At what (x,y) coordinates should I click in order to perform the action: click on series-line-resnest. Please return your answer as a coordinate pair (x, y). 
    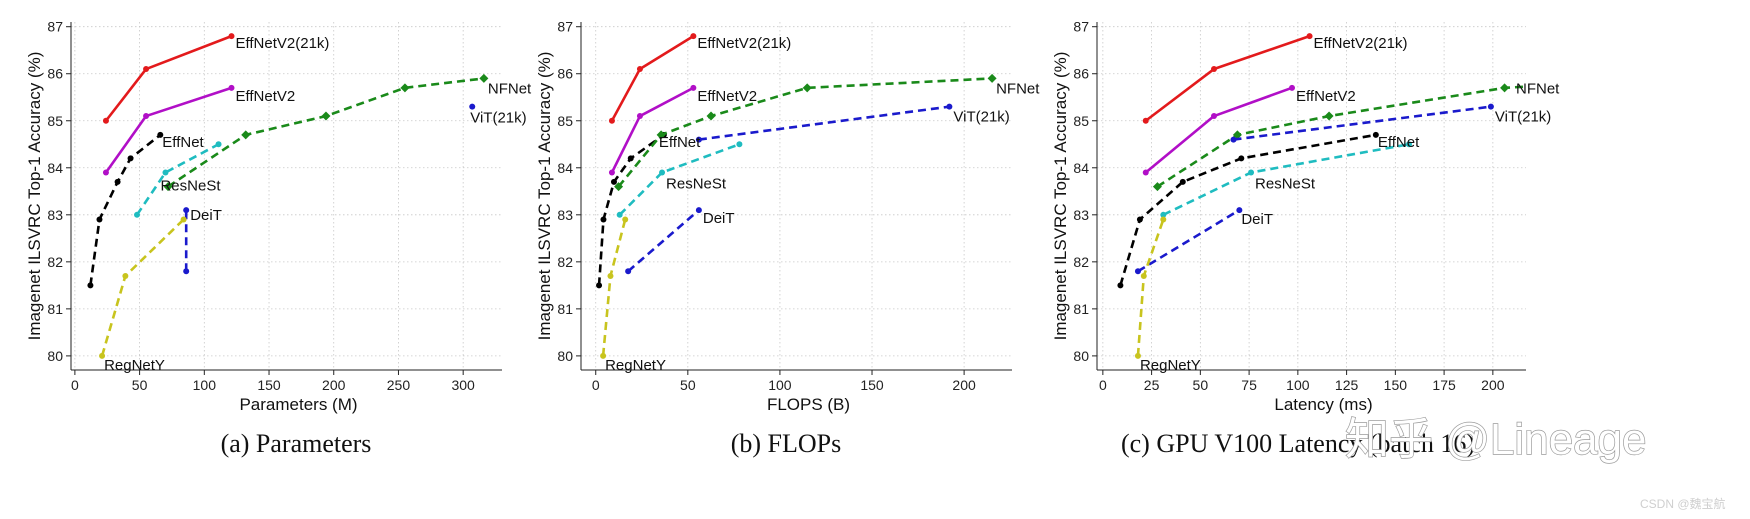
    Looking at the image, I should click on (177, 179).